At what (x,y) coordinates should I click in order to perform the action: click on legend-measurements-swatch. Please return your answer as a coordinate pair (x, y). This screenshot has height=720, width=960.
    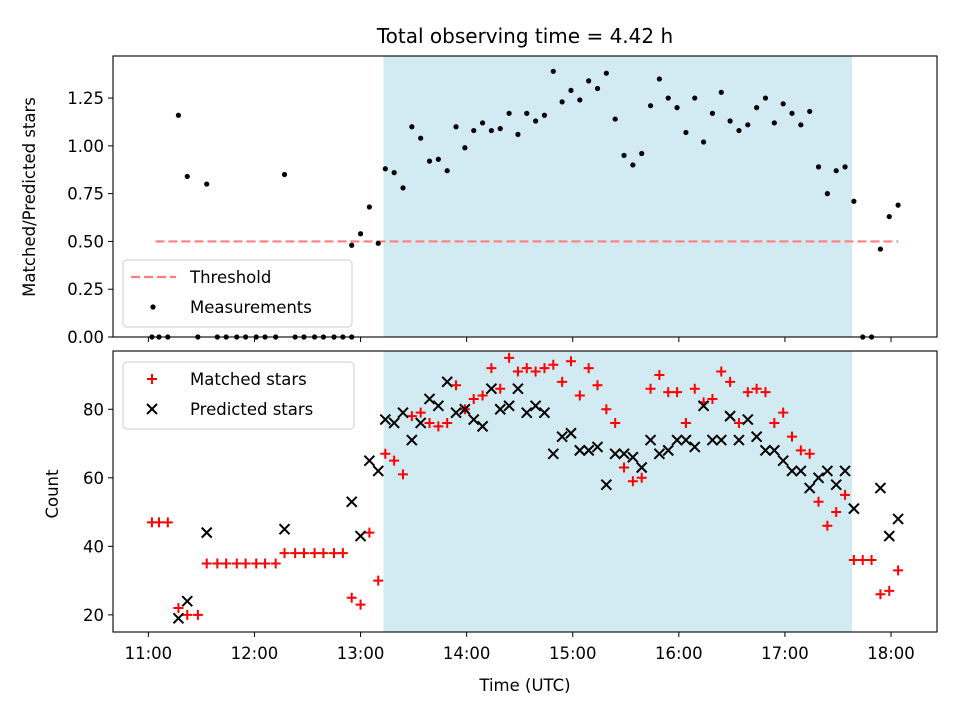
    Looking at the image, I should click on (153, 307).